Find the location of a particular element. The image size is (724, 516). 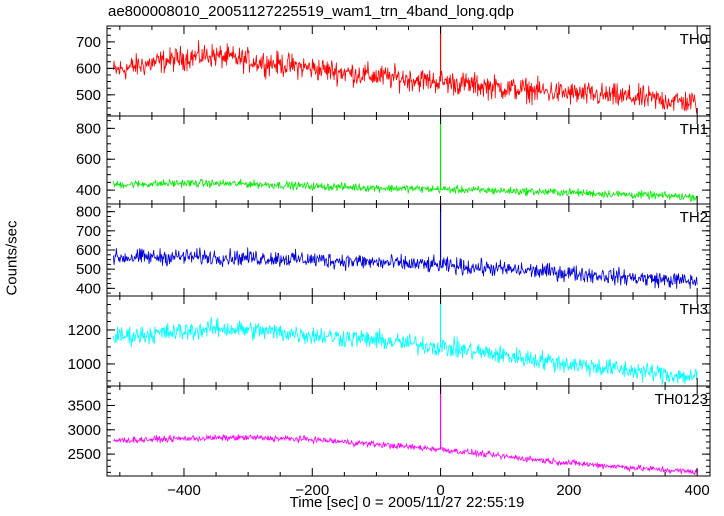

x-axis-label: Time [sec] 0 = 2005/11/27 22:55:19 is located at coordinates (407, 502).